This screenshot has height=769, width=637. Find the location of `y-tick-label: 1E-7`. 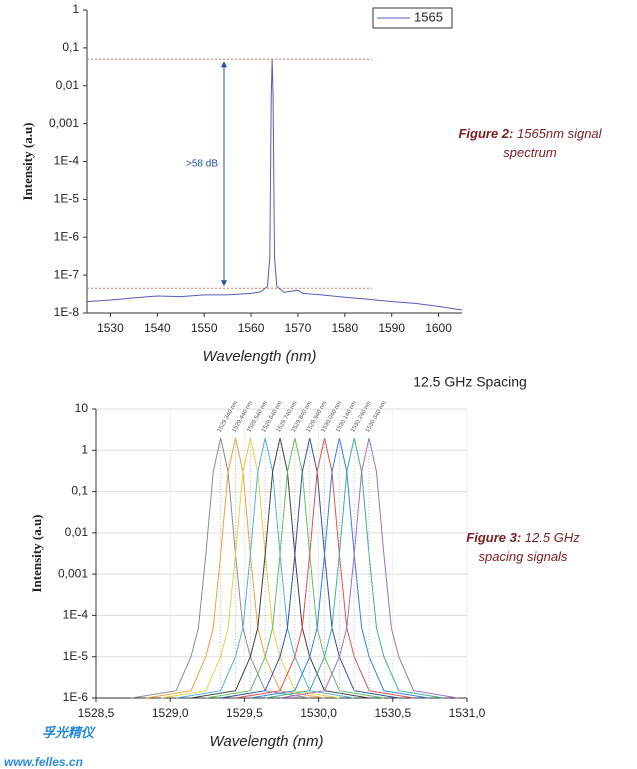

y-tick-label: 1E-7 is located at coordinates (67, 274).